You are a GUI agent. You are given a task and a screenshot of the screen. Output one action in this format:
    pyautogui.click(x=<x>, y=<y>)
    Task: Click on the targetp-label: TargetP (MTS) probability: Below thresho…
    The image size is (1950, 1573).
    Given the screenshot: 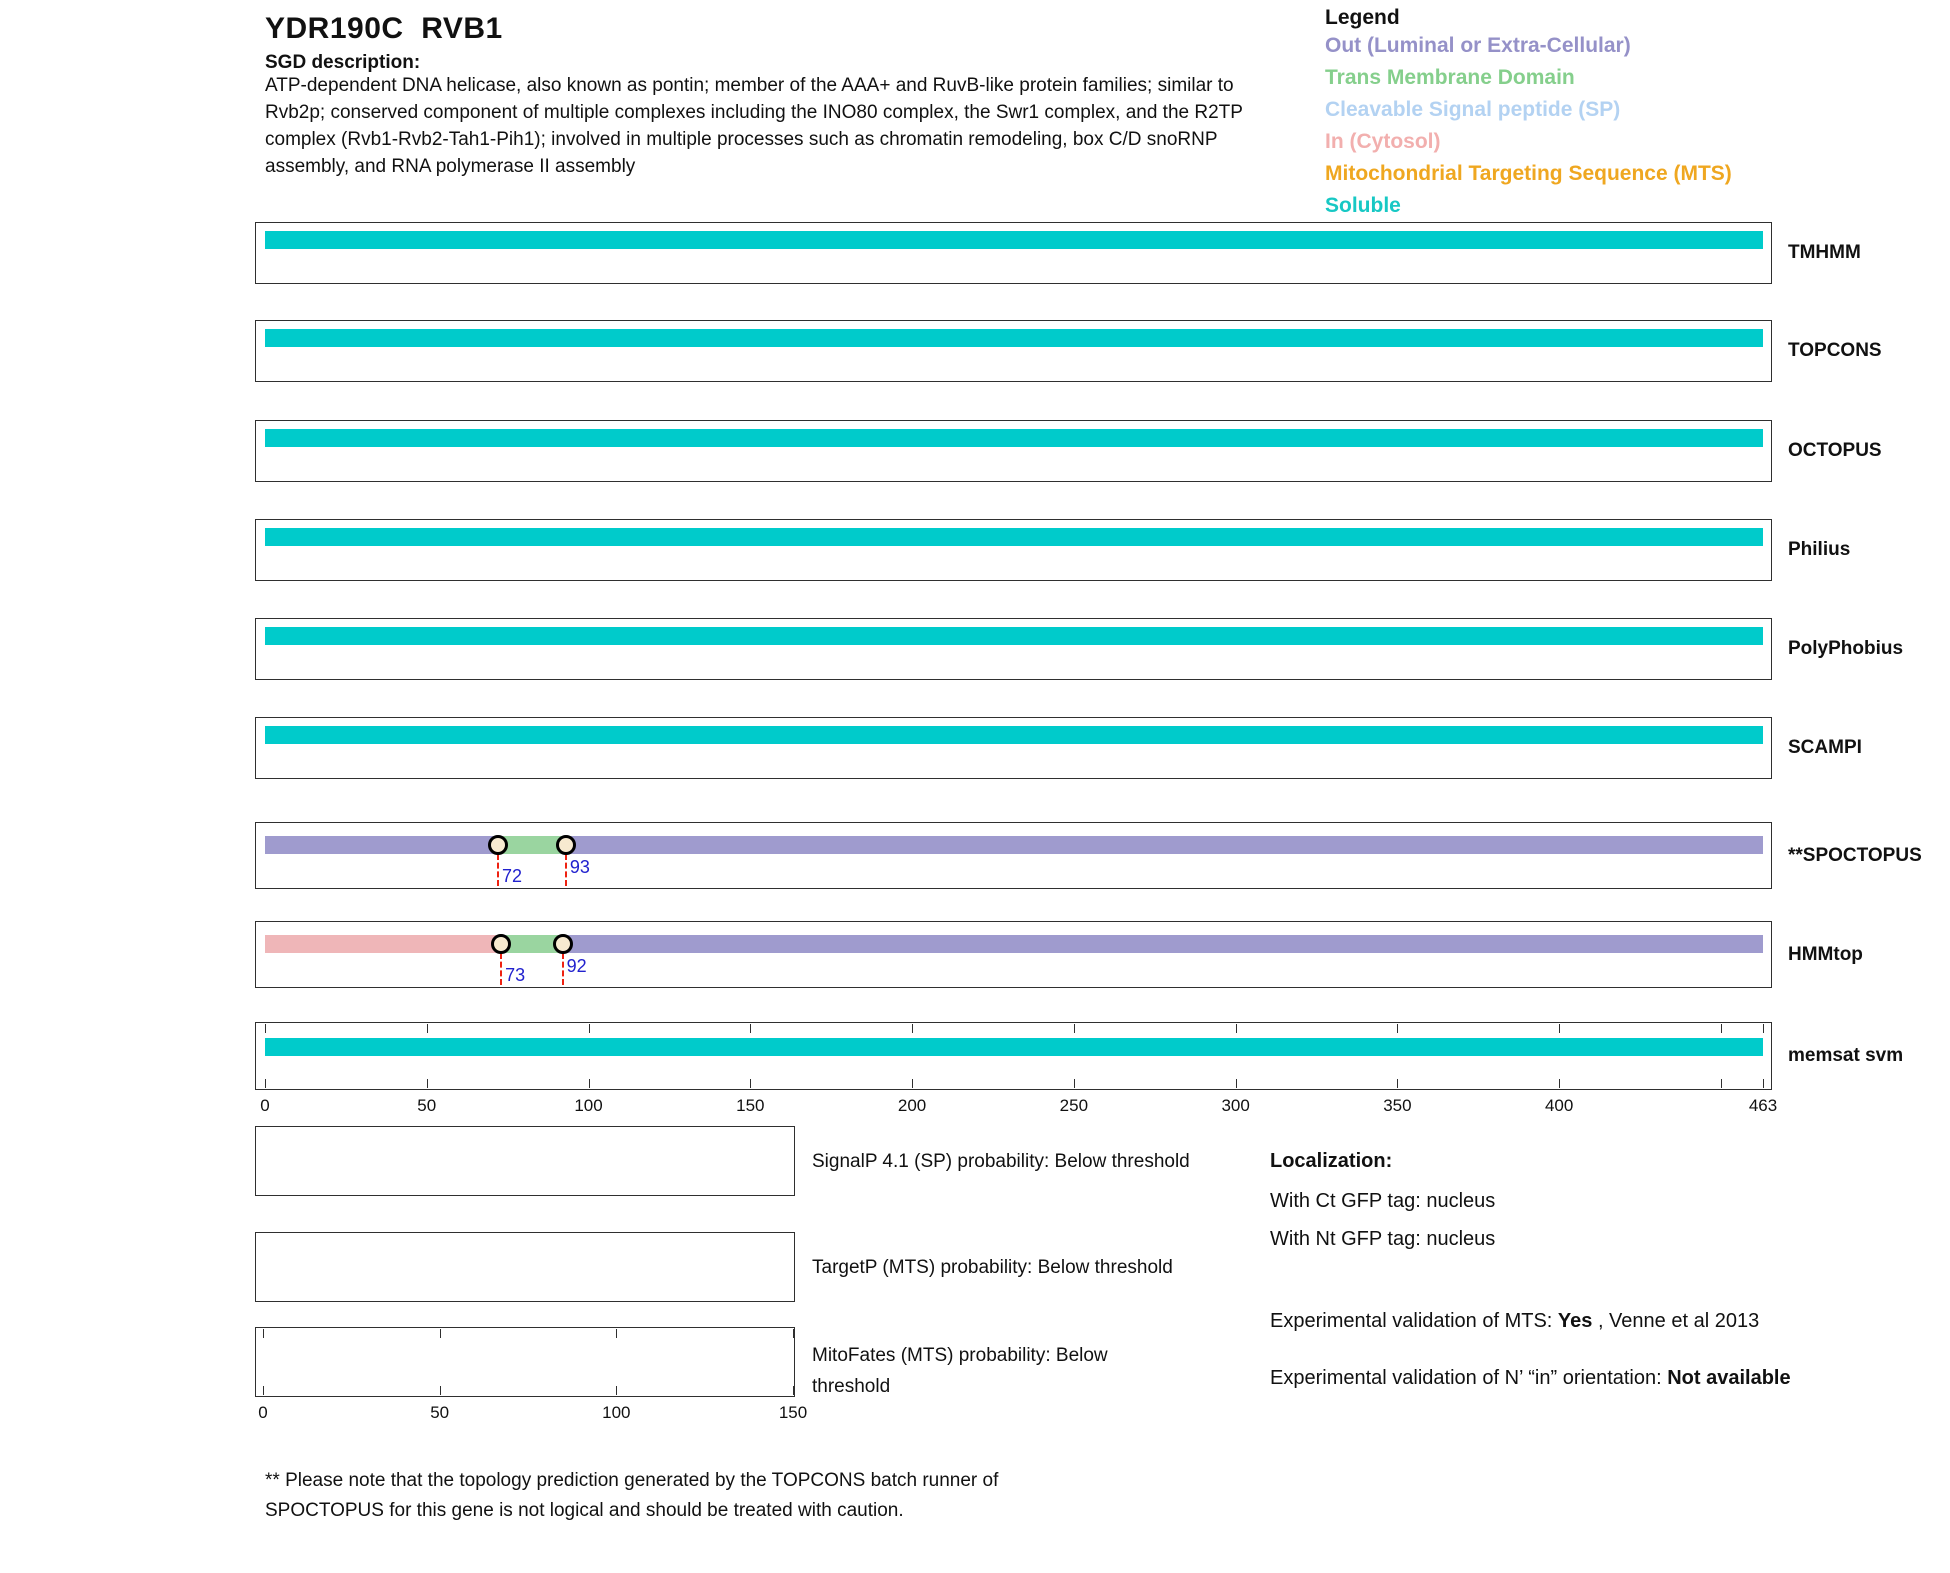 What is the action you would take?
    pyautogui.click(x=992, y=1267)
    